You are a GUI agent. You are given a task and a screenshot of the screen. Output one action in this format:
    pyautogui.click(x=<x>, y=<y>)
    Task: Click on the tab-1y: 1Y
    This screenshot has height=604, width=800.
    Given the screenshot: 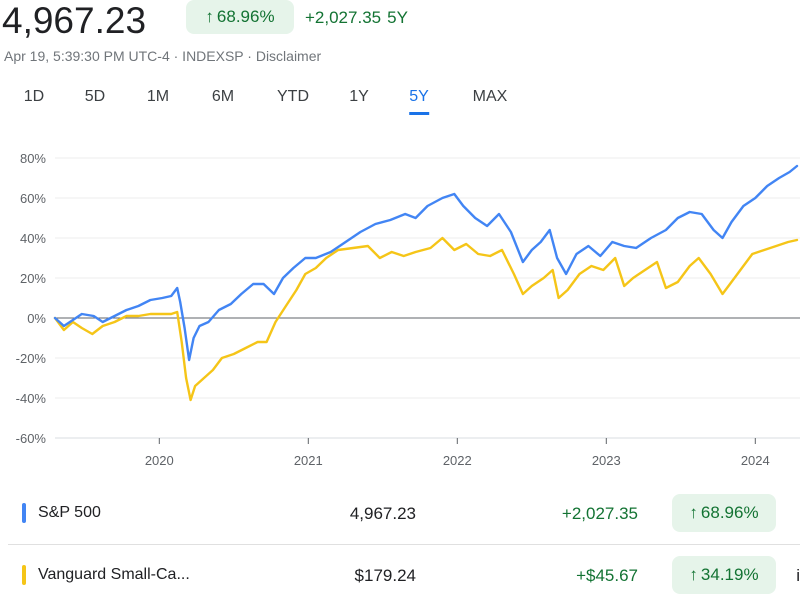 What is the action you would take?
    pyautogui.click(x=359, y=96)
    